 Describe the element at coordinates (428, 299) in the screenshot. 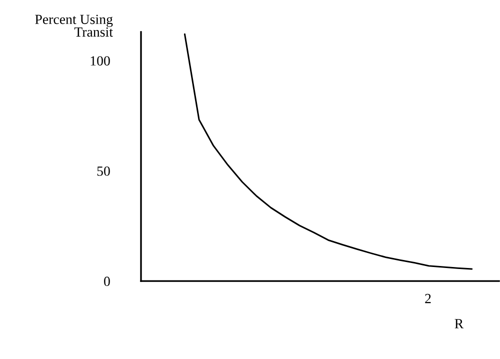

I see `text: 2` at that location.